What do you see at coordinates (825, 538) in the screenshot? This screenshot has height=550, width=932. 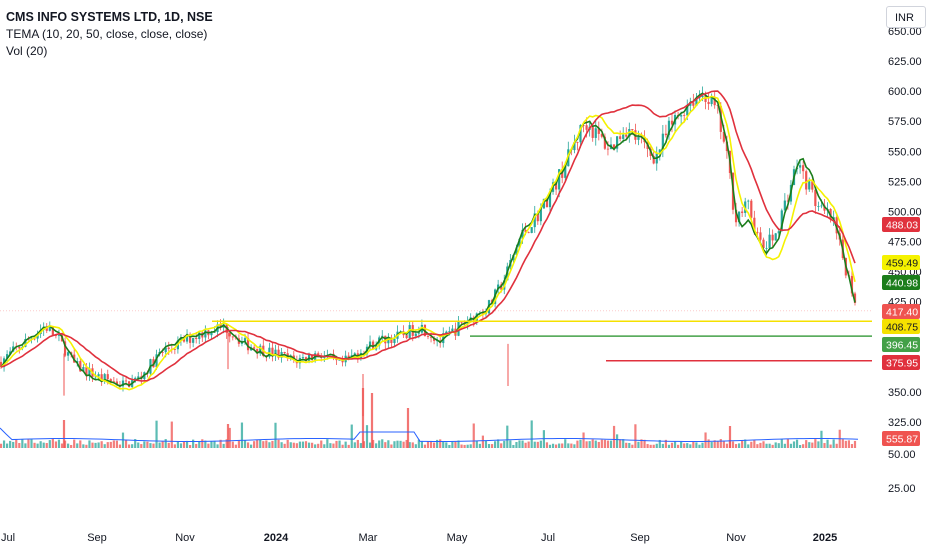 I see `time-tick-label: 2025` at bounding box center [825, 538].